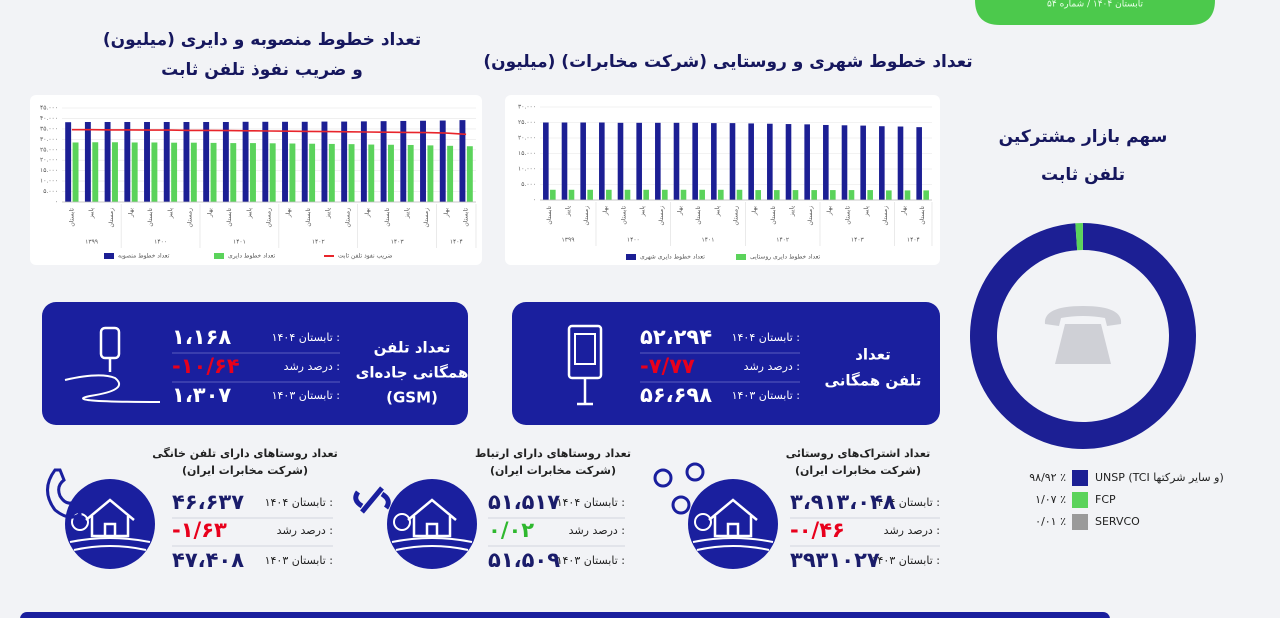  What do you see at coordinates (201, 395) in the screenshot?
I see `row-value: ۱،۳۰۷` at bounding box center [201, 395].